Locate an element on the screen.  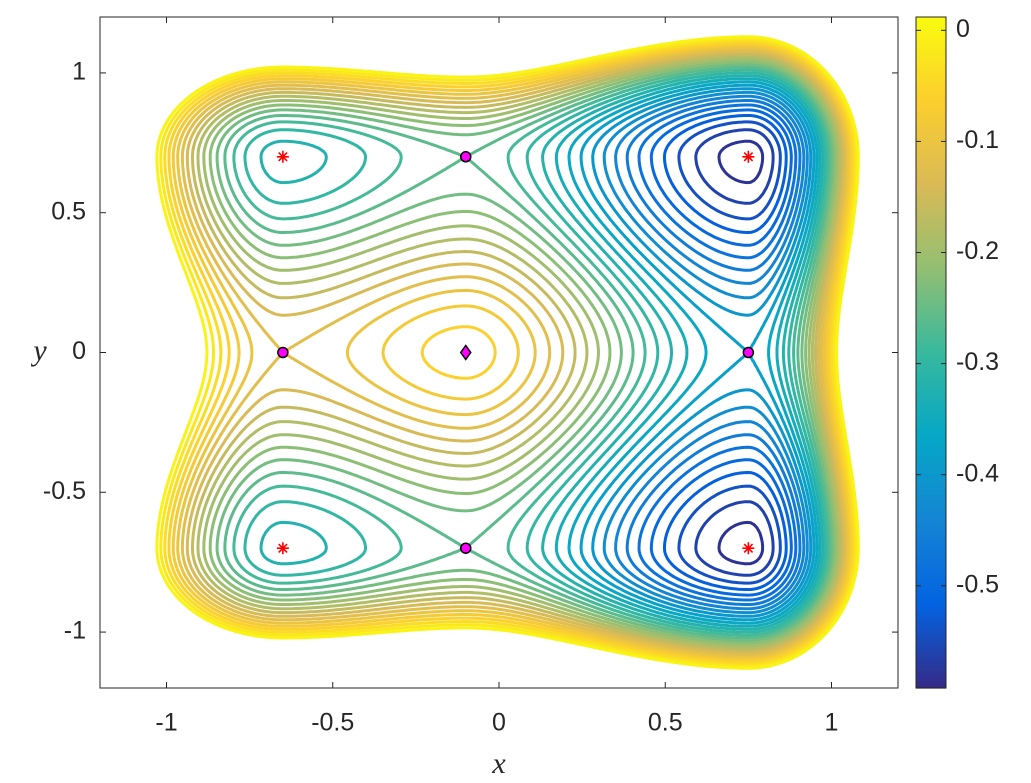
x-tick-label: 0 is located at coordinates (499, 723).